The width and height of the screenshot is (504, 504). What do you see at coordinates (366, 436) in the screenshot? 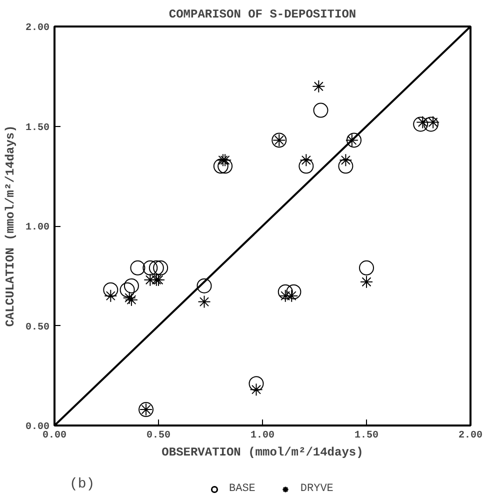
I see `x-tick-label: 1.50` at bounding box center [366, 436].